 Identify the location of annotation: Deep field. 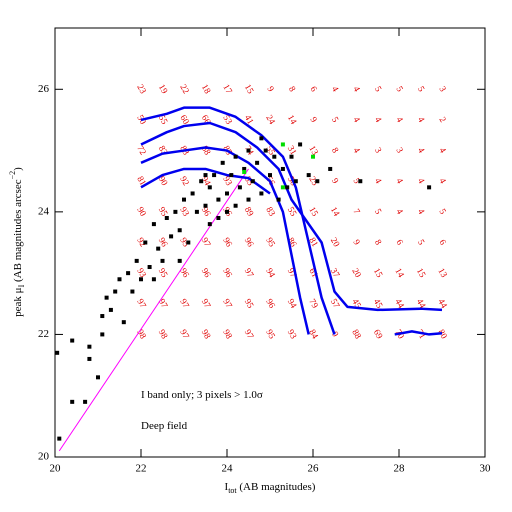
(164, 426).